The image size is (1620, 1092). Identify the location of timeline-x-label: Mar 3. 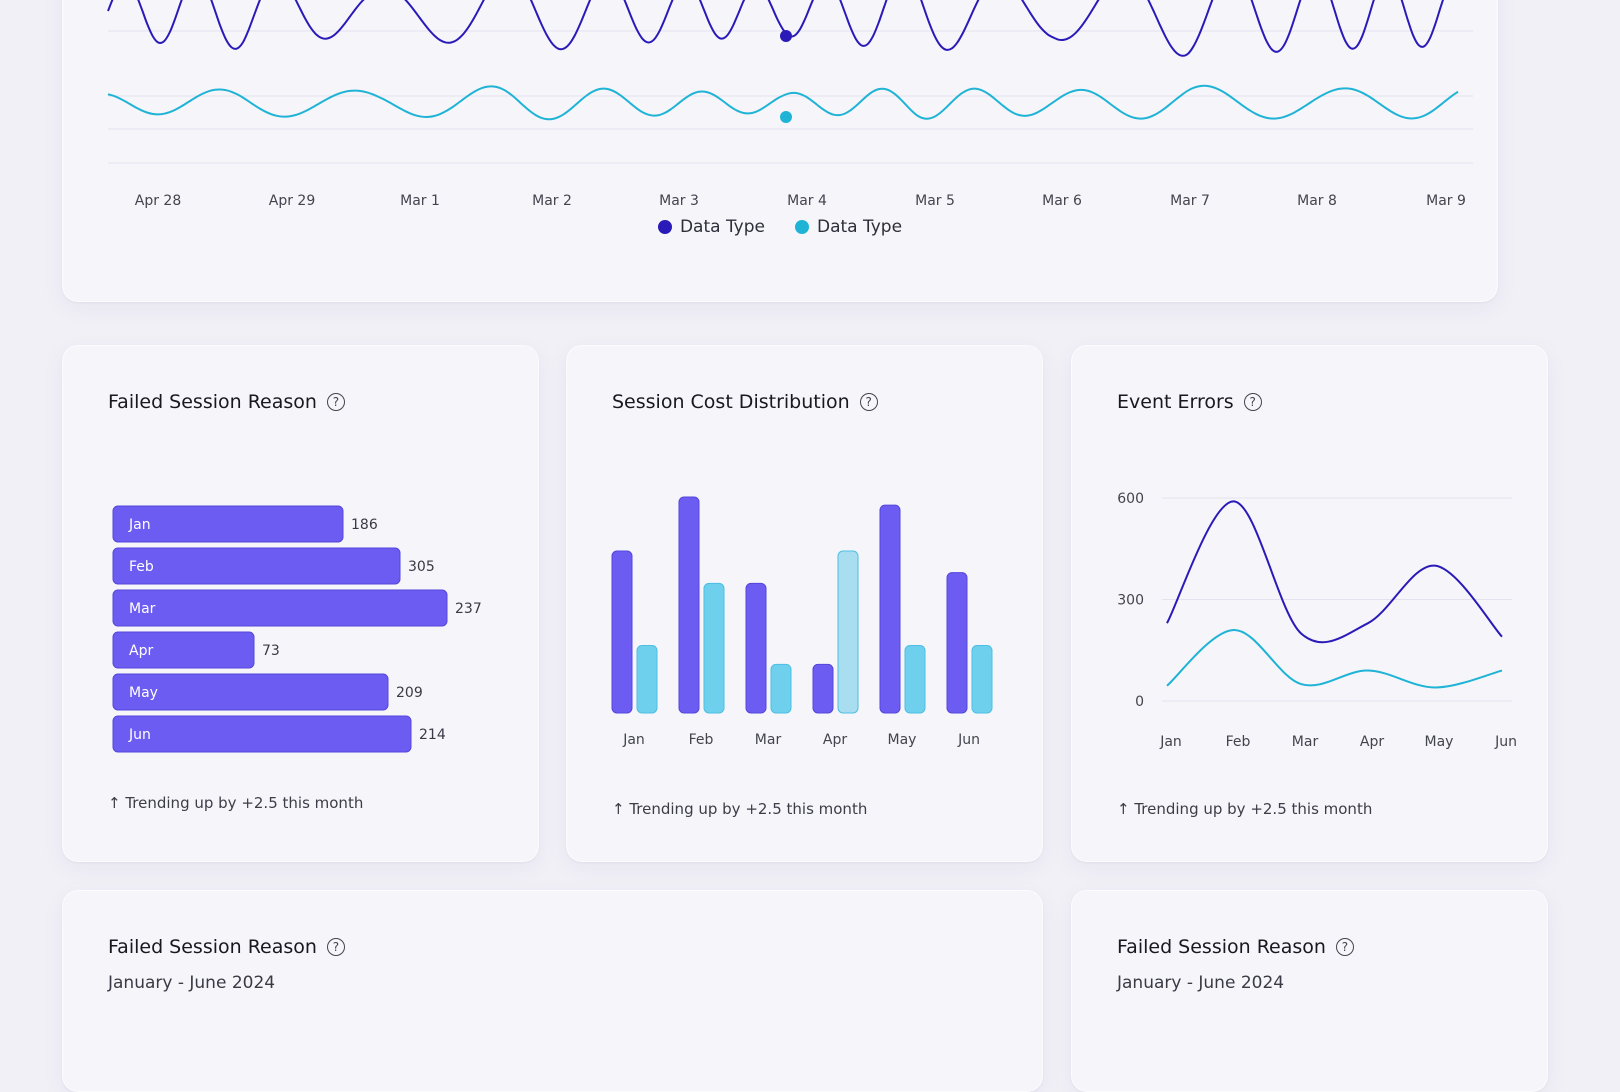
(679, 201).